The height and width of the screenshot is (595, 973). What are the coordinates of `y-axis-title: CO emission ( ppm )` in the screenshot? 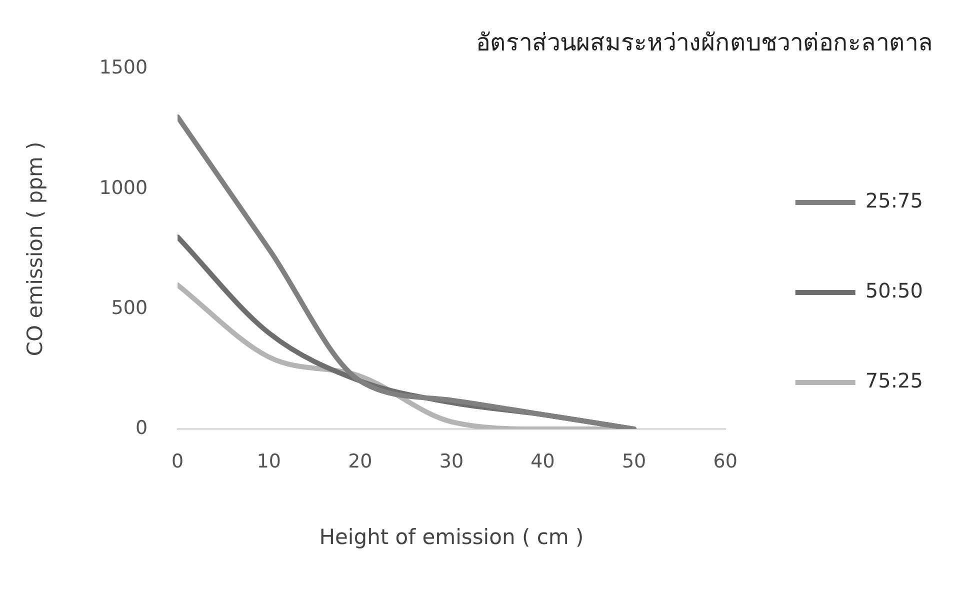 It's located at (35, 249).